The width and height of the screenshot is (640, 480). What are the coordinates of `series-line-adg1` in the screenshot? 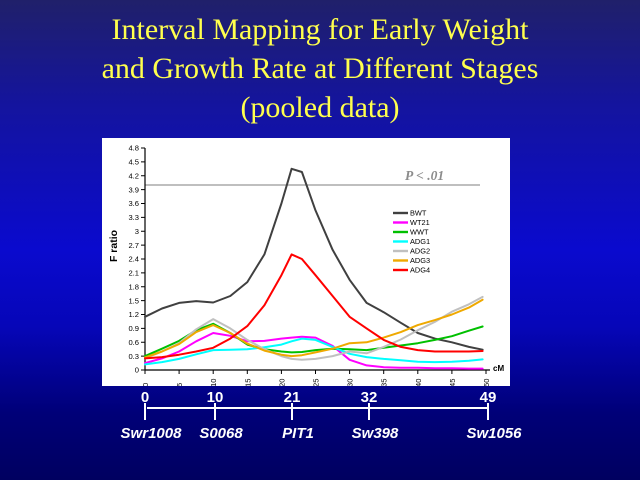 It's located at (314, 351).